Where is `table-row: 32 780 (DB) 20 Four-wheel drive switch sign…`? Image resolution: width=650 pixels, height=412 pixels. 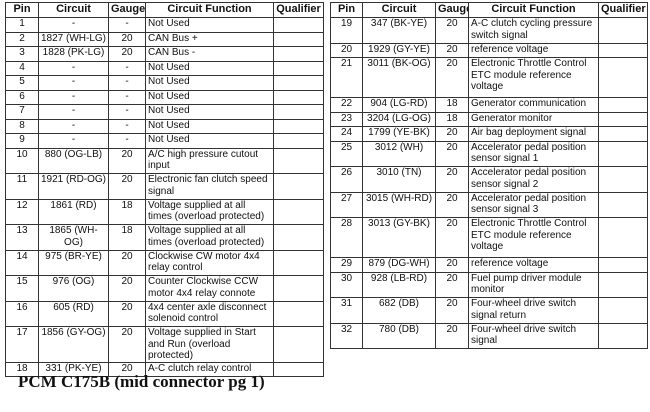
table-row: 32 780 (DB) 20 Four-wheel drive switch sign… is located at coordinates (489, 335).